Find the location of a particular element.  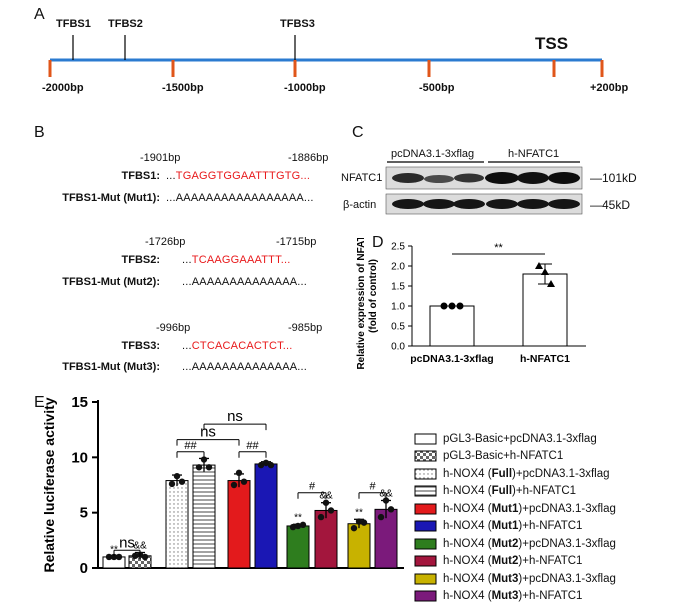

legend-item: pGL3-Basic+h-NFATC1 is located at coordinates (555, 457).